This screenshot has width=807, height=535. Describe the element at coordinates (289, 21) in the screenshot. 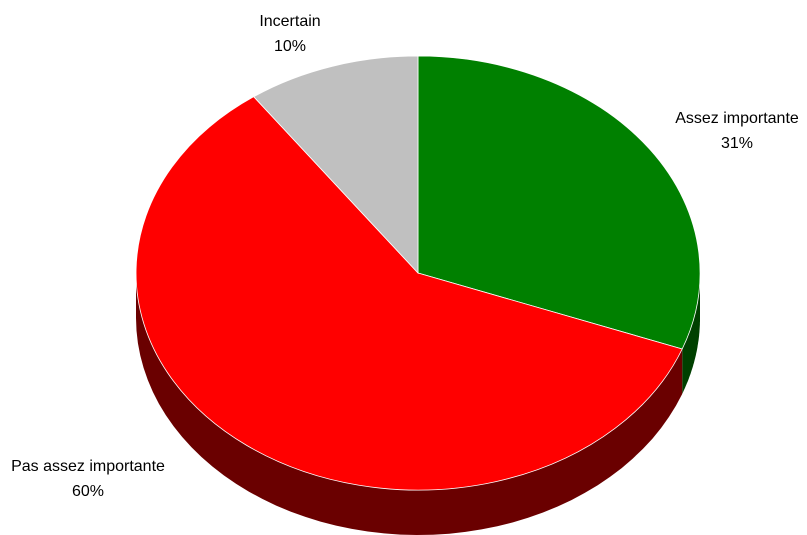

I see `slice-label-name-2: Incertain` at that location.